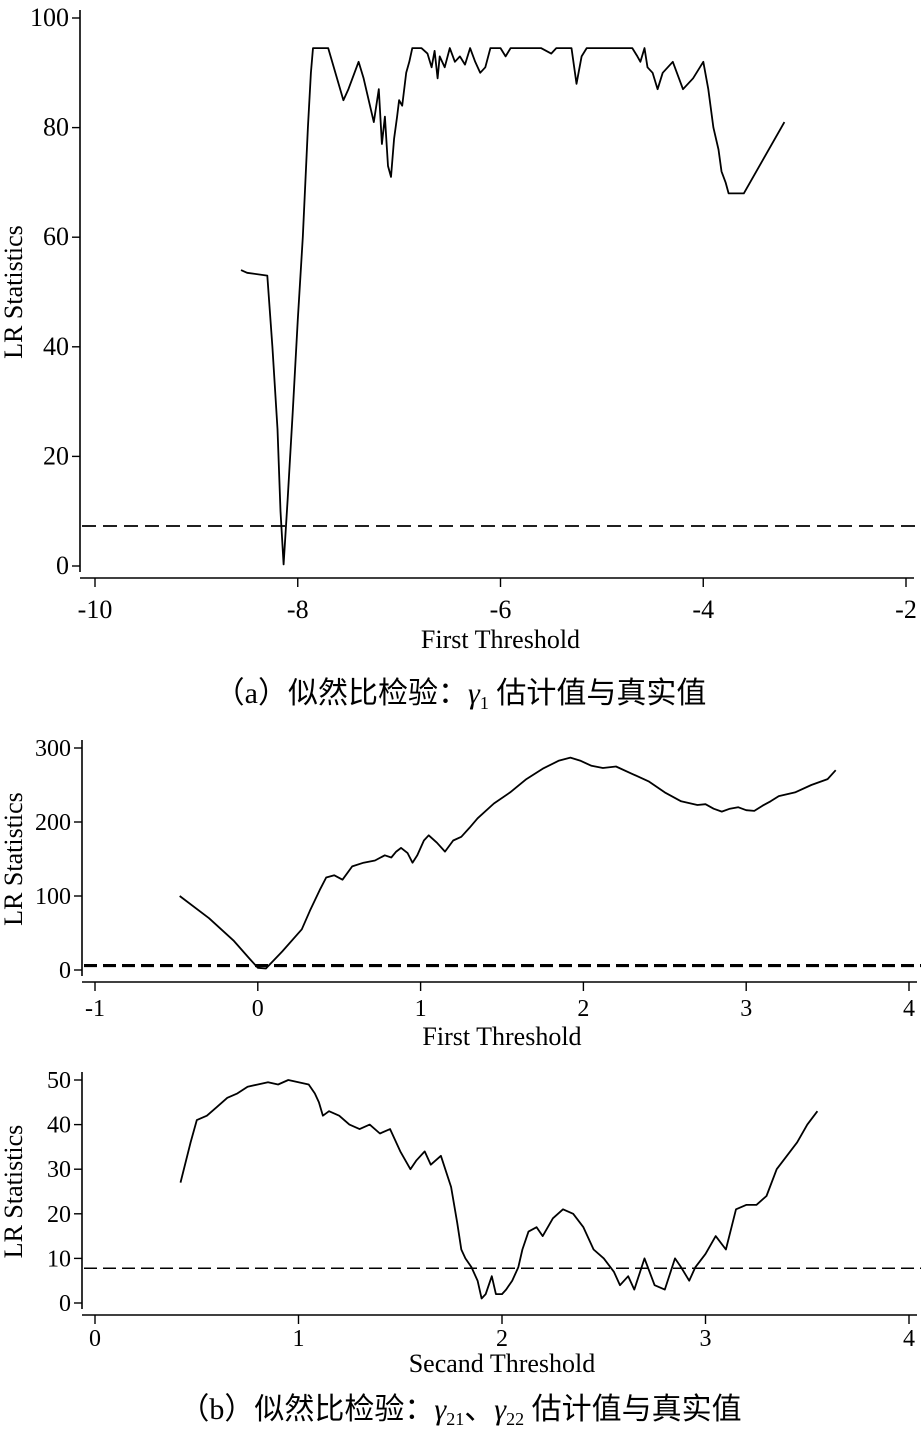 The image size is (921, 1434). Describe the element at coordinates (59, 1170) in the screenshot. I see `y-tick-label: 30` at that location.